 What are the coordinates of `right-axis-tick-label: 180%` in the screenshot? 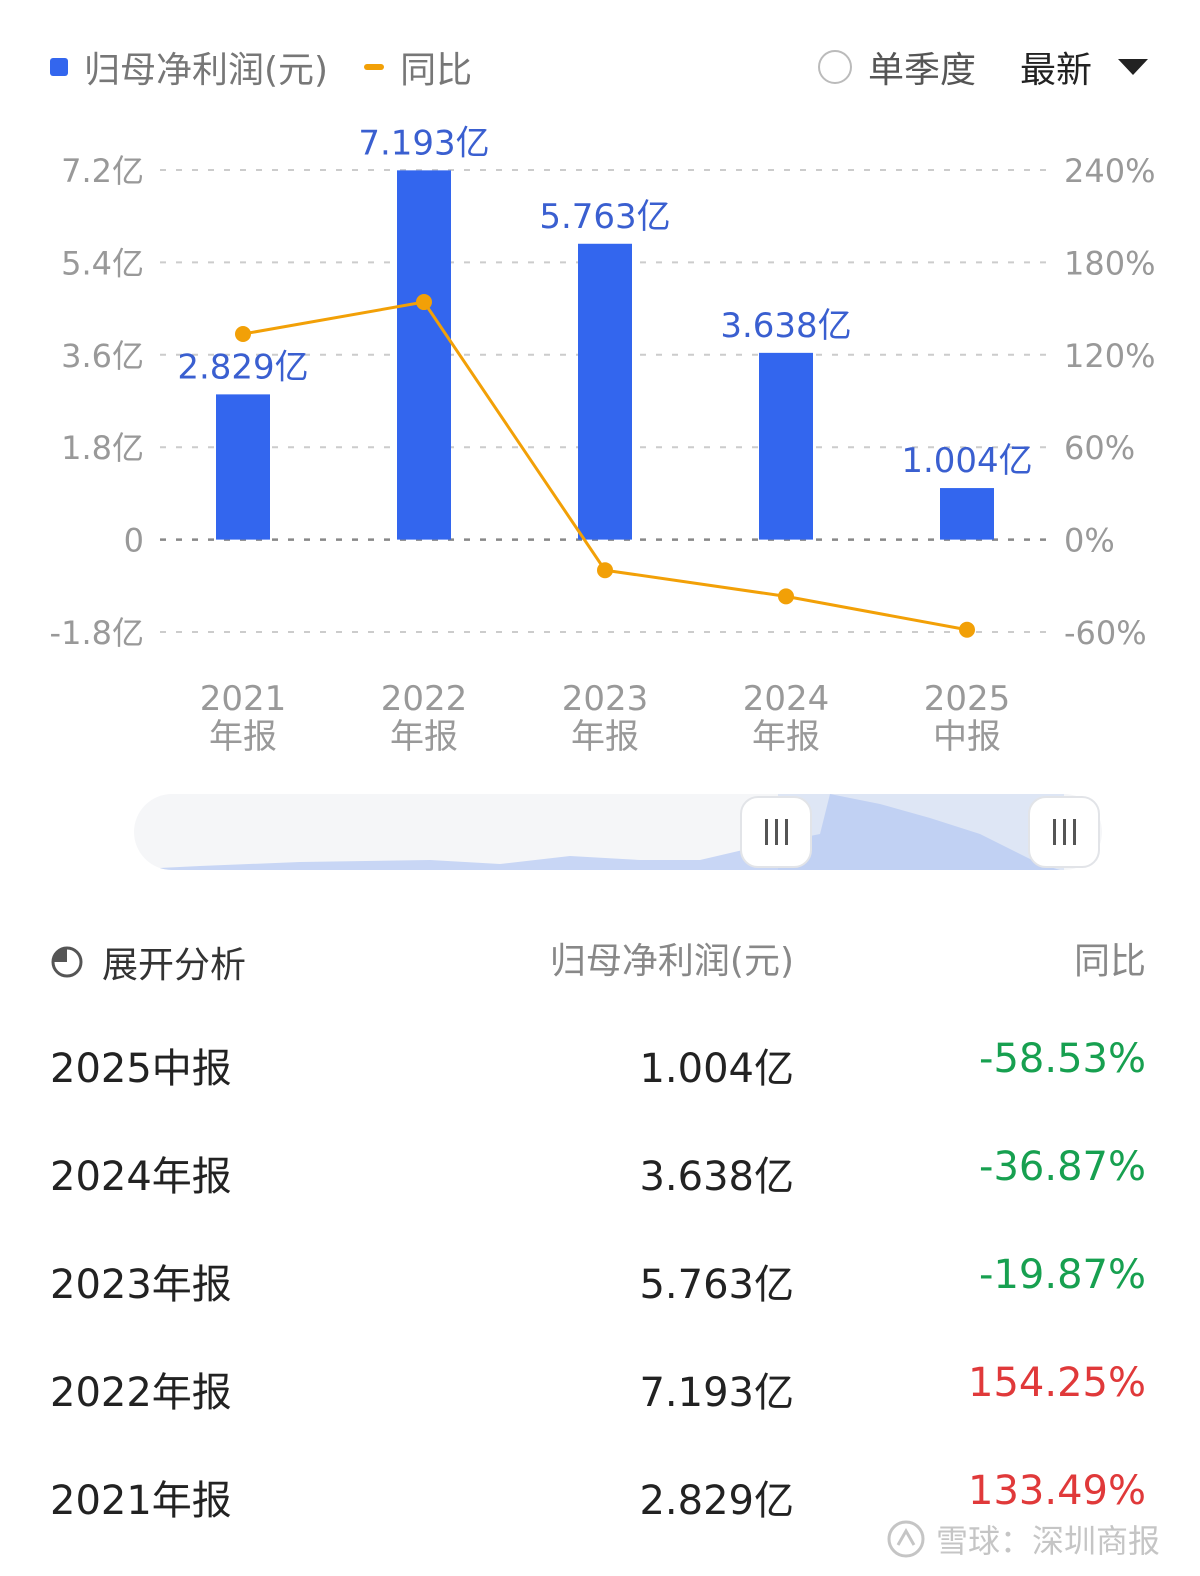 It's located at (1109, 263).